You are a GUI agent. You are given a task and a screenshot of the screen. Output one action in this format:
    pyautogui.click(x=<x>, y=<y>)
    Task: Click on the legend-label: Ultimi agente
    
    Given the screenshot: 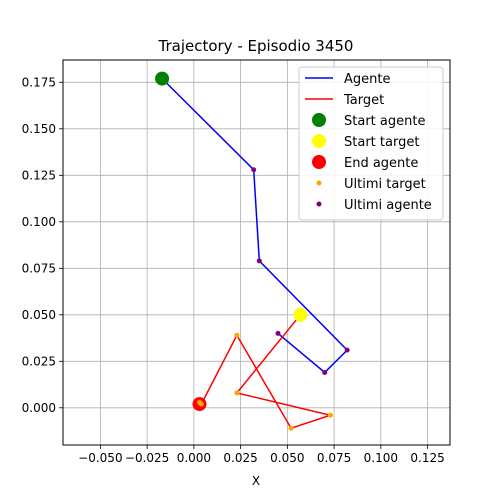 What is the action you would take?
    pyautogui.click(x=388, y=205)
    